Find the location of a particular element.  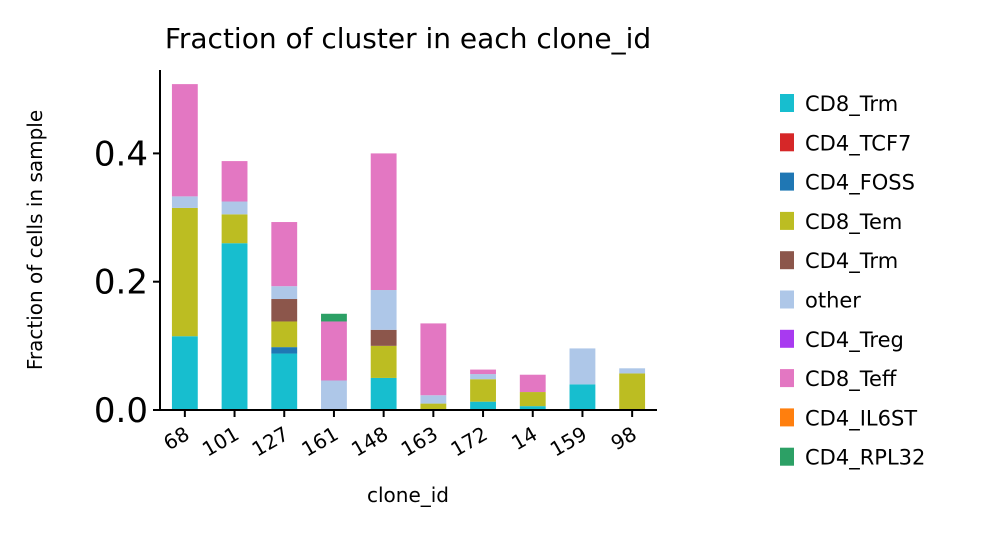

y-tick-label-2: 0.4 is located at coordinates (121, 154).